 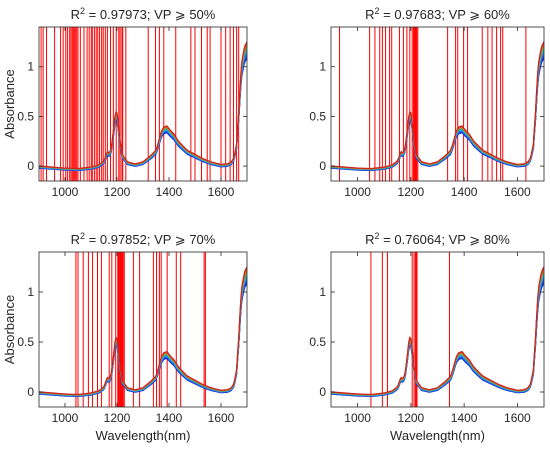 What do you see at coordinates (143, 239) in the screenshot?
I see `chart-title: R2 = 0.97852; VP ⩾ 70%` at bounding box center [143, 239].